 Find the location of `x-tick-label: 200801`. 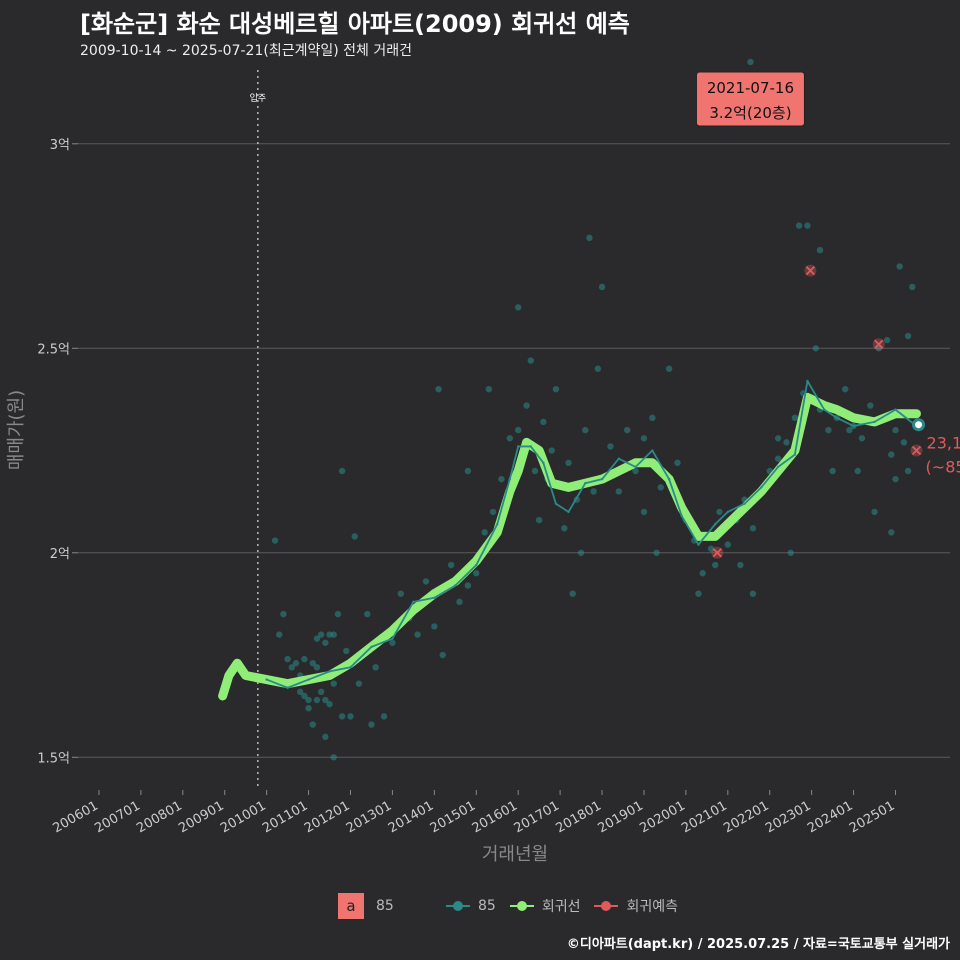

x-tick-label: 200801 is located at coordinates (159, 817).